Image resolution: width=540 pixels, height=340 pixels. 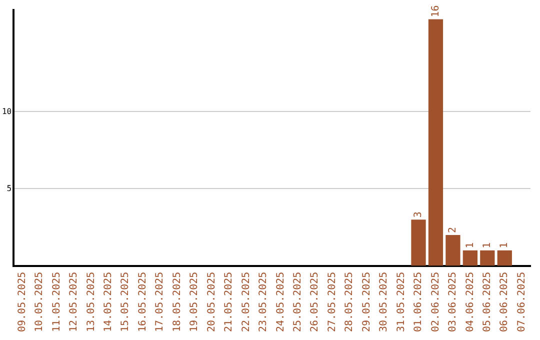 I want to click on x-tick-label: 13.05.2025, so click(x=91, y=302).